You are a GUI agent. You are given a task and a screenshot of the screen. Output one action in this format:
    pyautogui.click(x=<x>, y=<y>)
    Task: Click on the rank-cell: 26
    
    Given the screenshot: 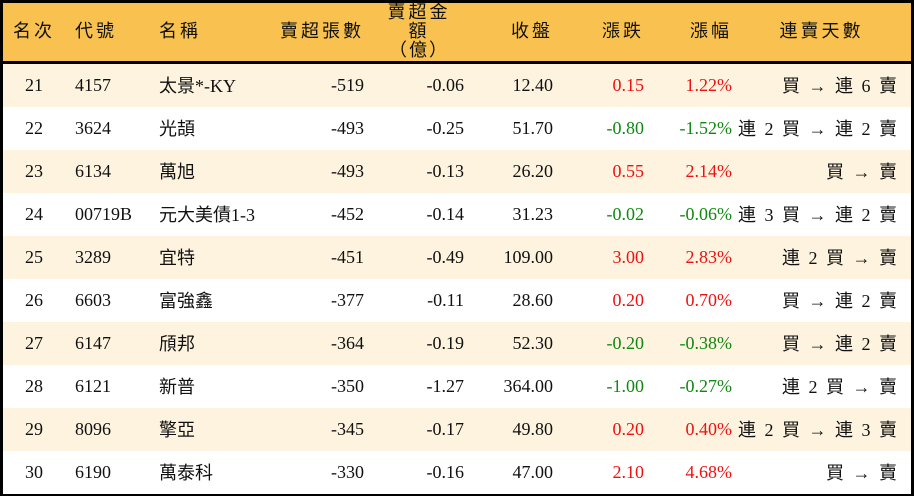 What is the action you would take?
    pyautogui.click(x=34, y=299)
    